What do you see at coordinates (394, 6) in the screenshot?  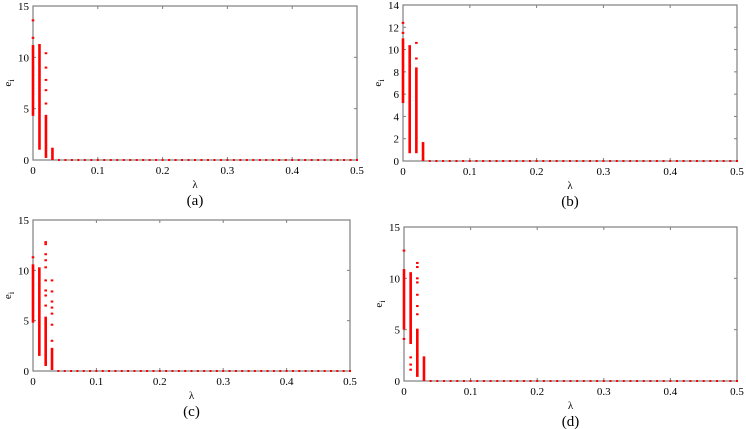 I see `y-tick-label: 14` at bounding box center [394, 6].